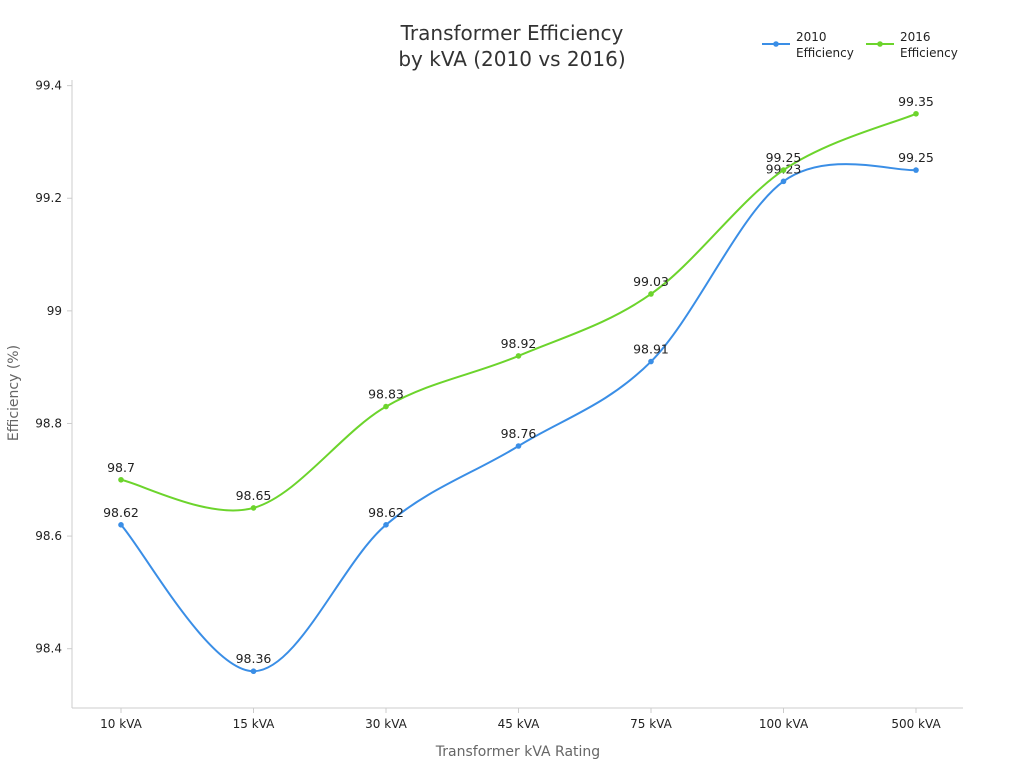 This screenshot has width=1024, height=768. Describe the element at coordinates (121, 467) in the screenshot. I see `data-label: 98.7` at that location.